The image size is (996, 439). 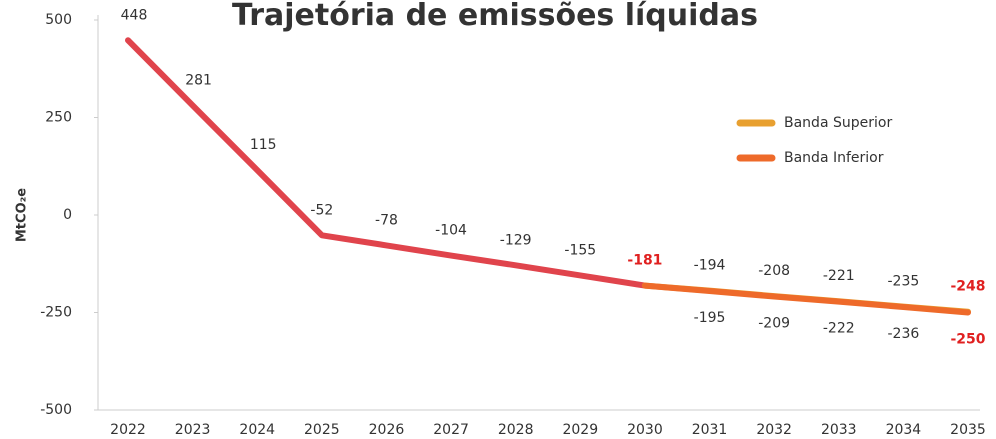 I want to click on y-tick-label: 500, so click(x=58, y=20).